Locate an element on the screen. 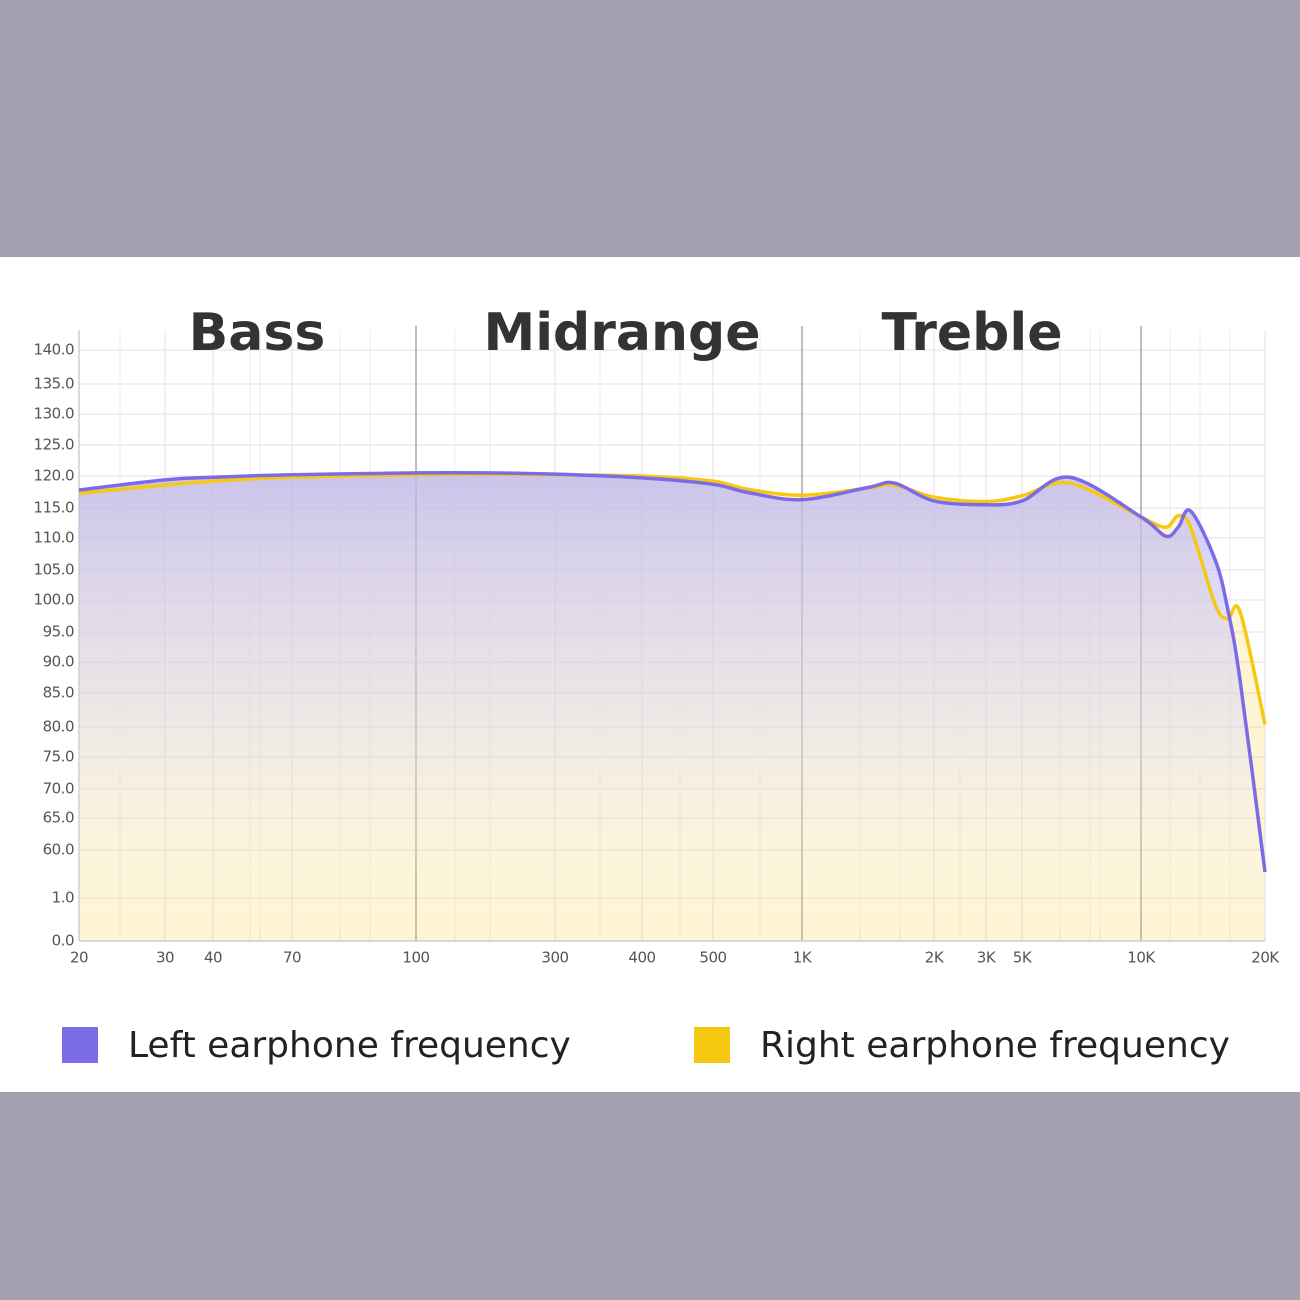 The width and height of the screenshot is (1300, 1300). y-tick-label: 130.0 is located at coordinates (54, 414).